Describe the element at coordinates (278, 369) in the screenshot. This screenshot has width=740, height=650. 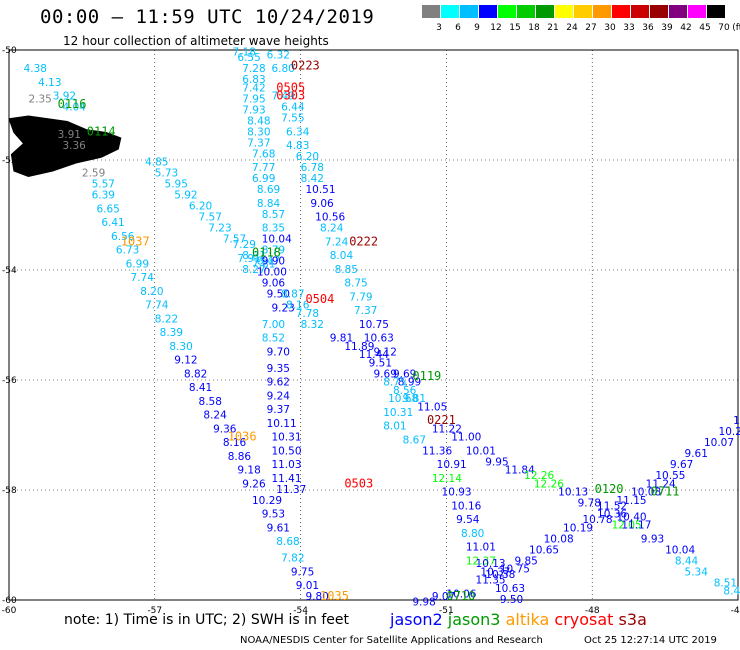
I see `wave-height-value: 9.35` at that location.